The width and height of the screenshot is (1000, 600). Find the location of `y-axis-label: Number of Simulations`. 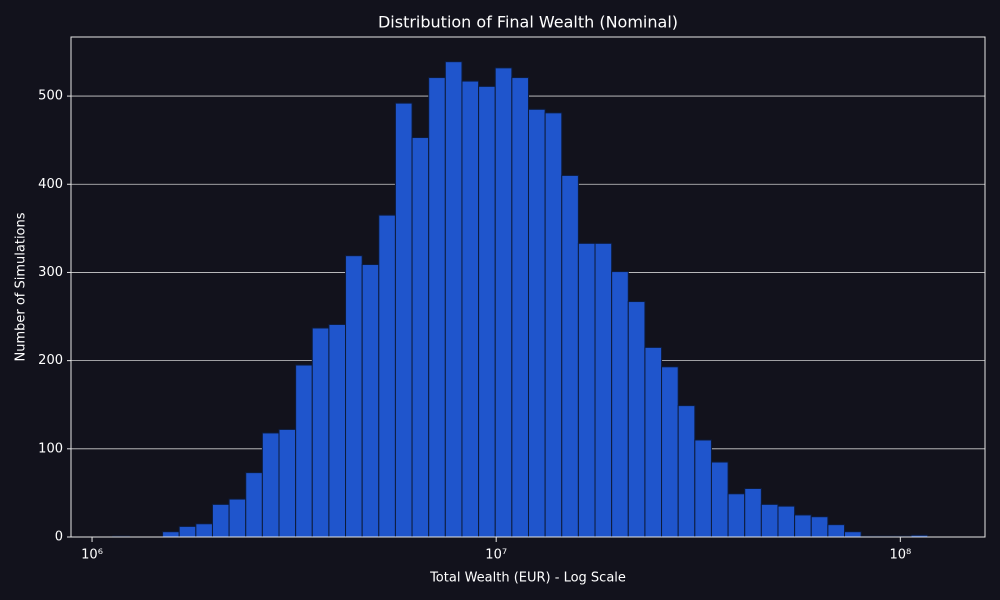

y-axis-label: Number of Simulations is located at coordinates (21, 286).